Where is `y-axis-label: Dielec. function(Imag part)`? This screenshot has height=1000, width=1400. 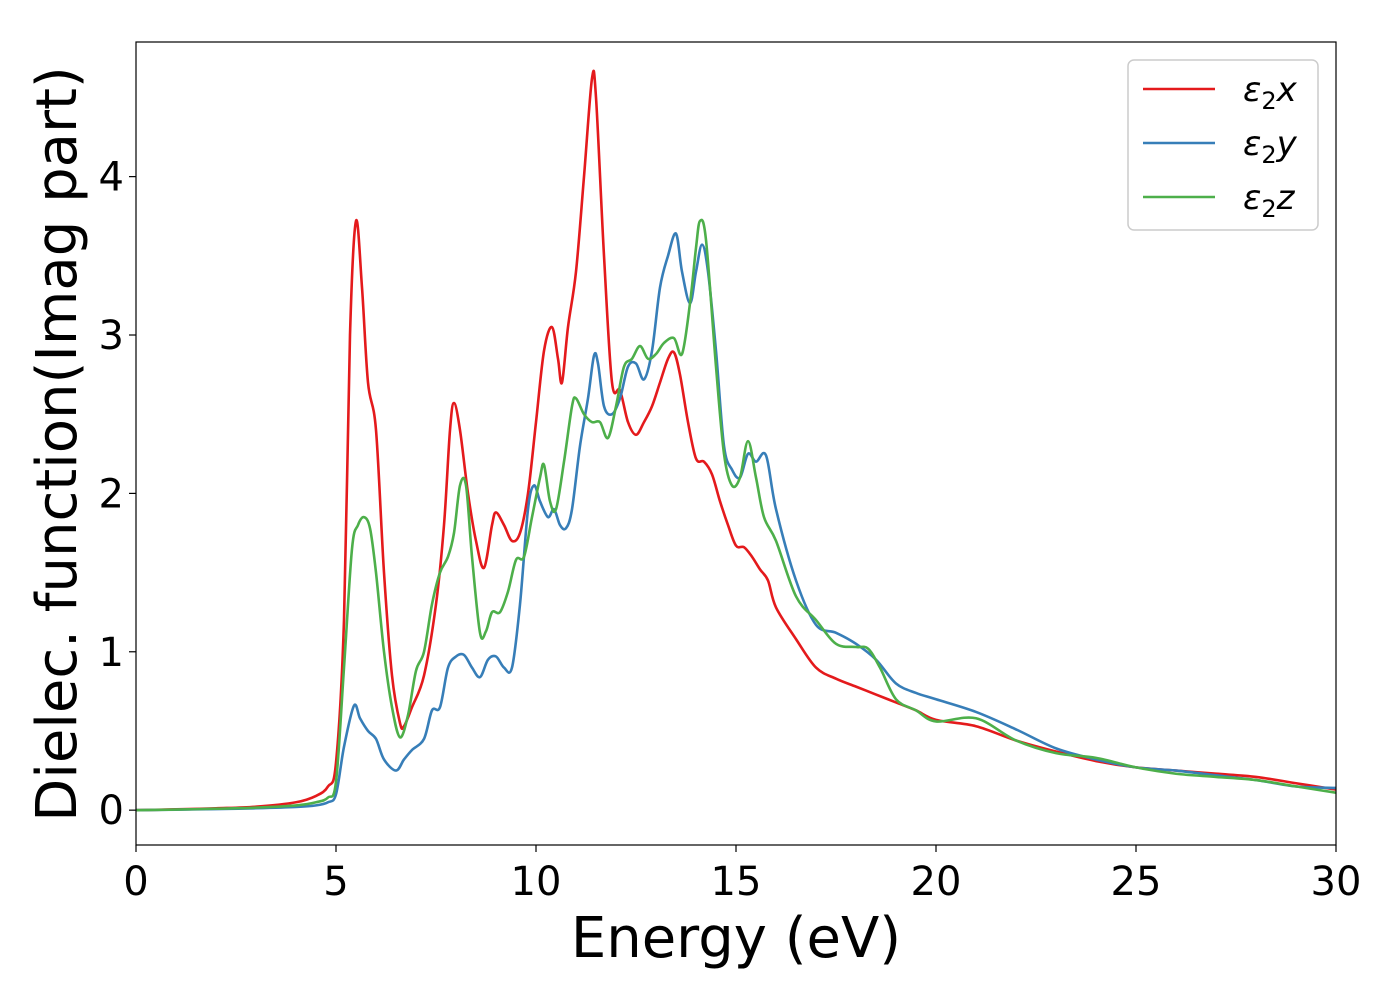
y-axis-label: Dielec. function(Imag part) is located at coordinates (57, 444).